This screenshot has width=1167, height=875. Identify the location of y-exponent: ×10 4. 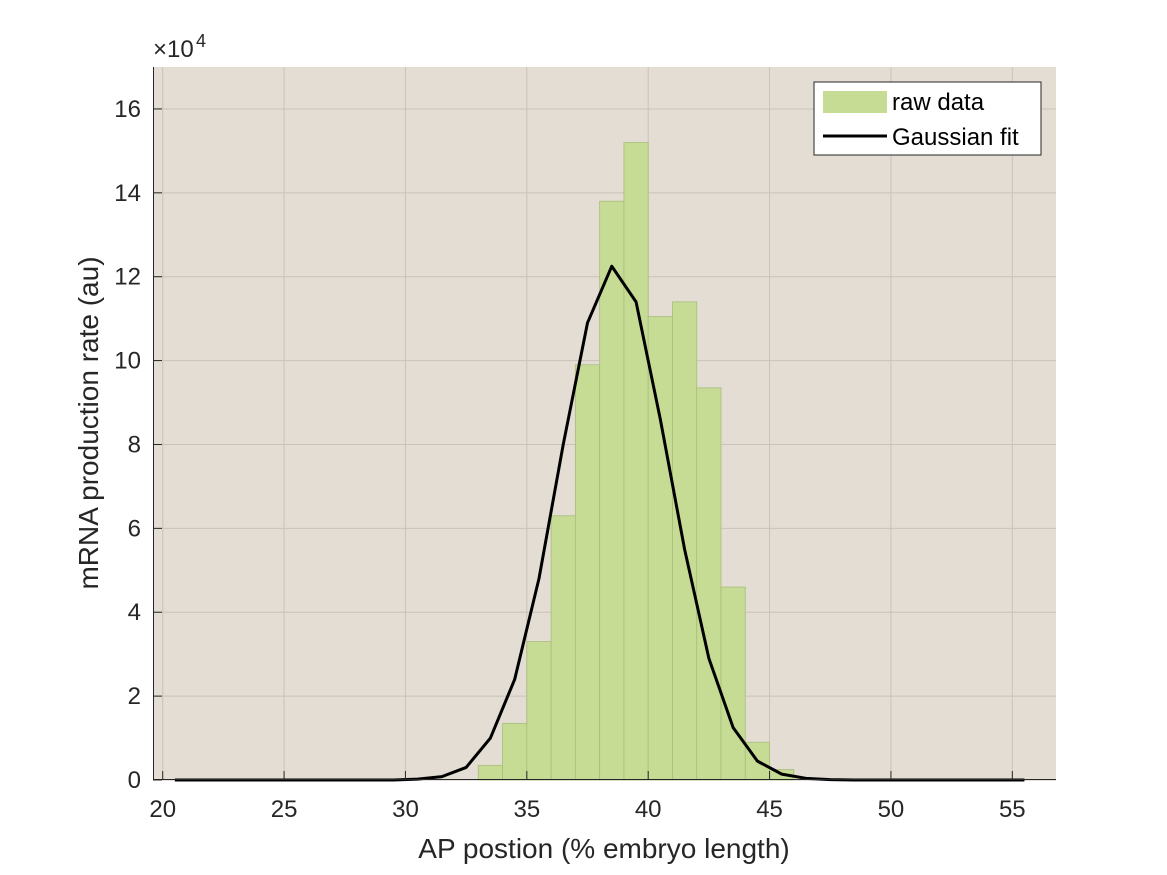
(179, 47).